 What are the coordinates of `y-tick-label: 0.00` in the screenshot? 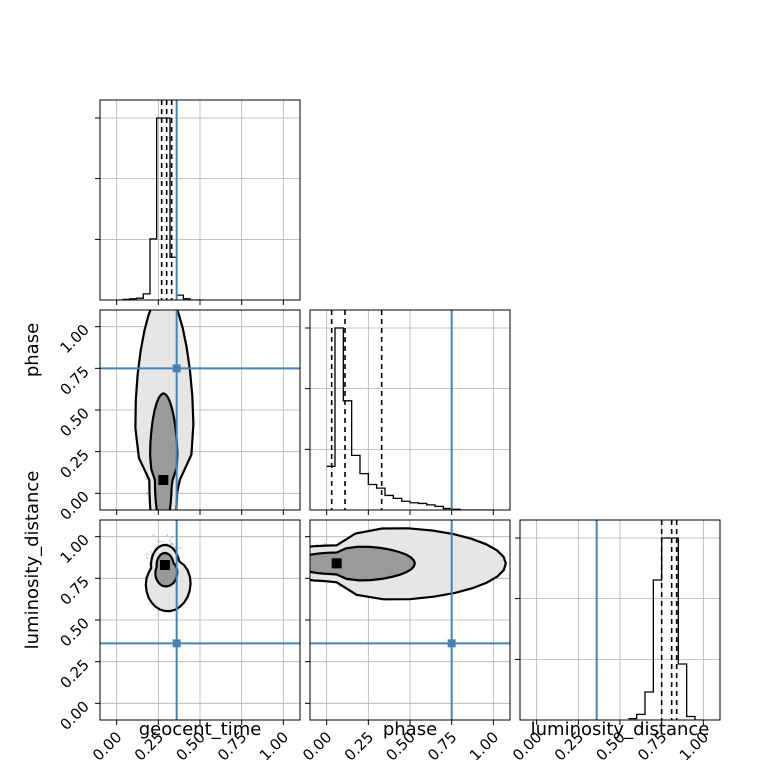 It's located at (74, 505).